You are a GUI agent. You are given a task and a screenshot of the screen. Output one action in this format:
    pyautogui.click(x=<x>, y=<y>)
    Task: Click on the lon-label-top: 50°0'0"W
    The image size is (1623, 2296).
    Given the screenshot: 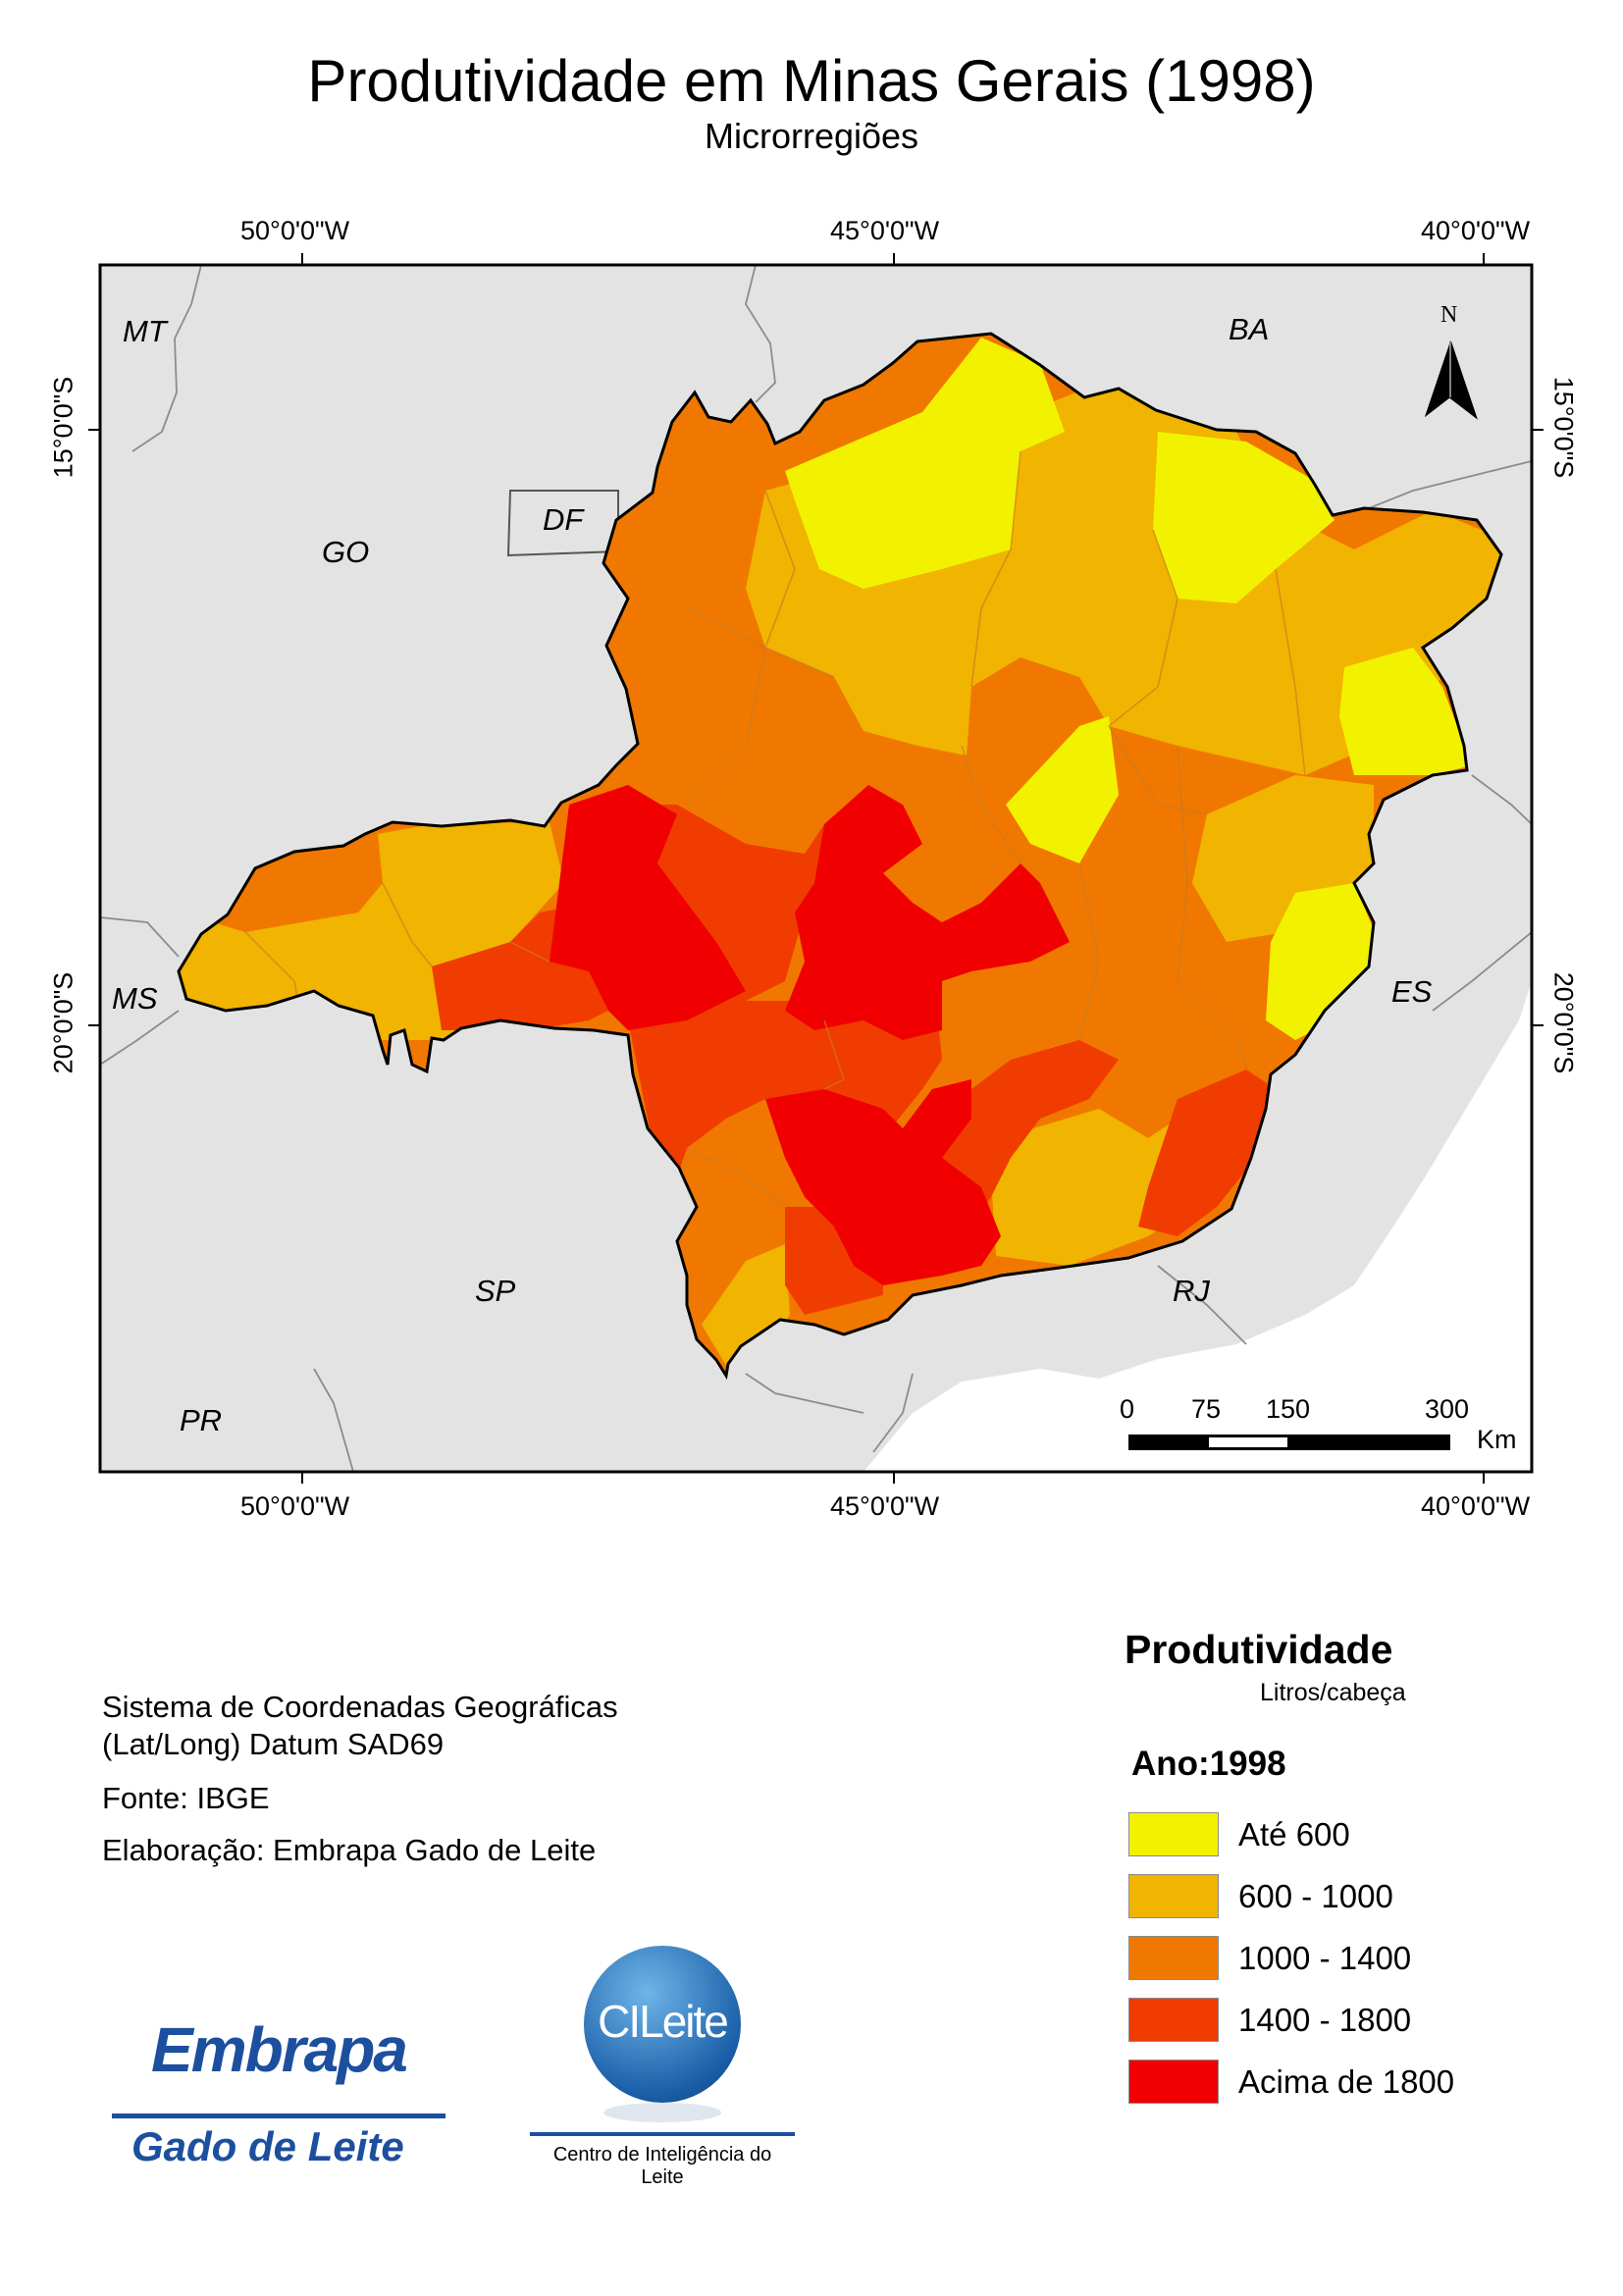 What is the action you would take?
    pyautogui.click(x=295, y=230)
    